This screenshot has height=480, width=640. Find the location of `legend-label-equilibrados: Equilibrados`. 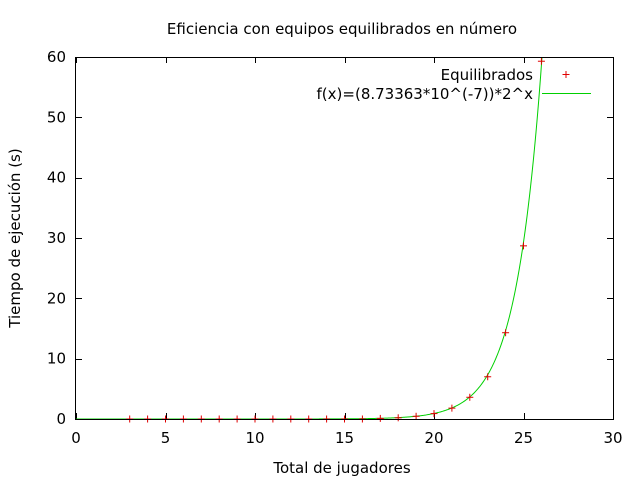

legend-label-equilibrados: Equilibrados is located at coordinates (487, 75).